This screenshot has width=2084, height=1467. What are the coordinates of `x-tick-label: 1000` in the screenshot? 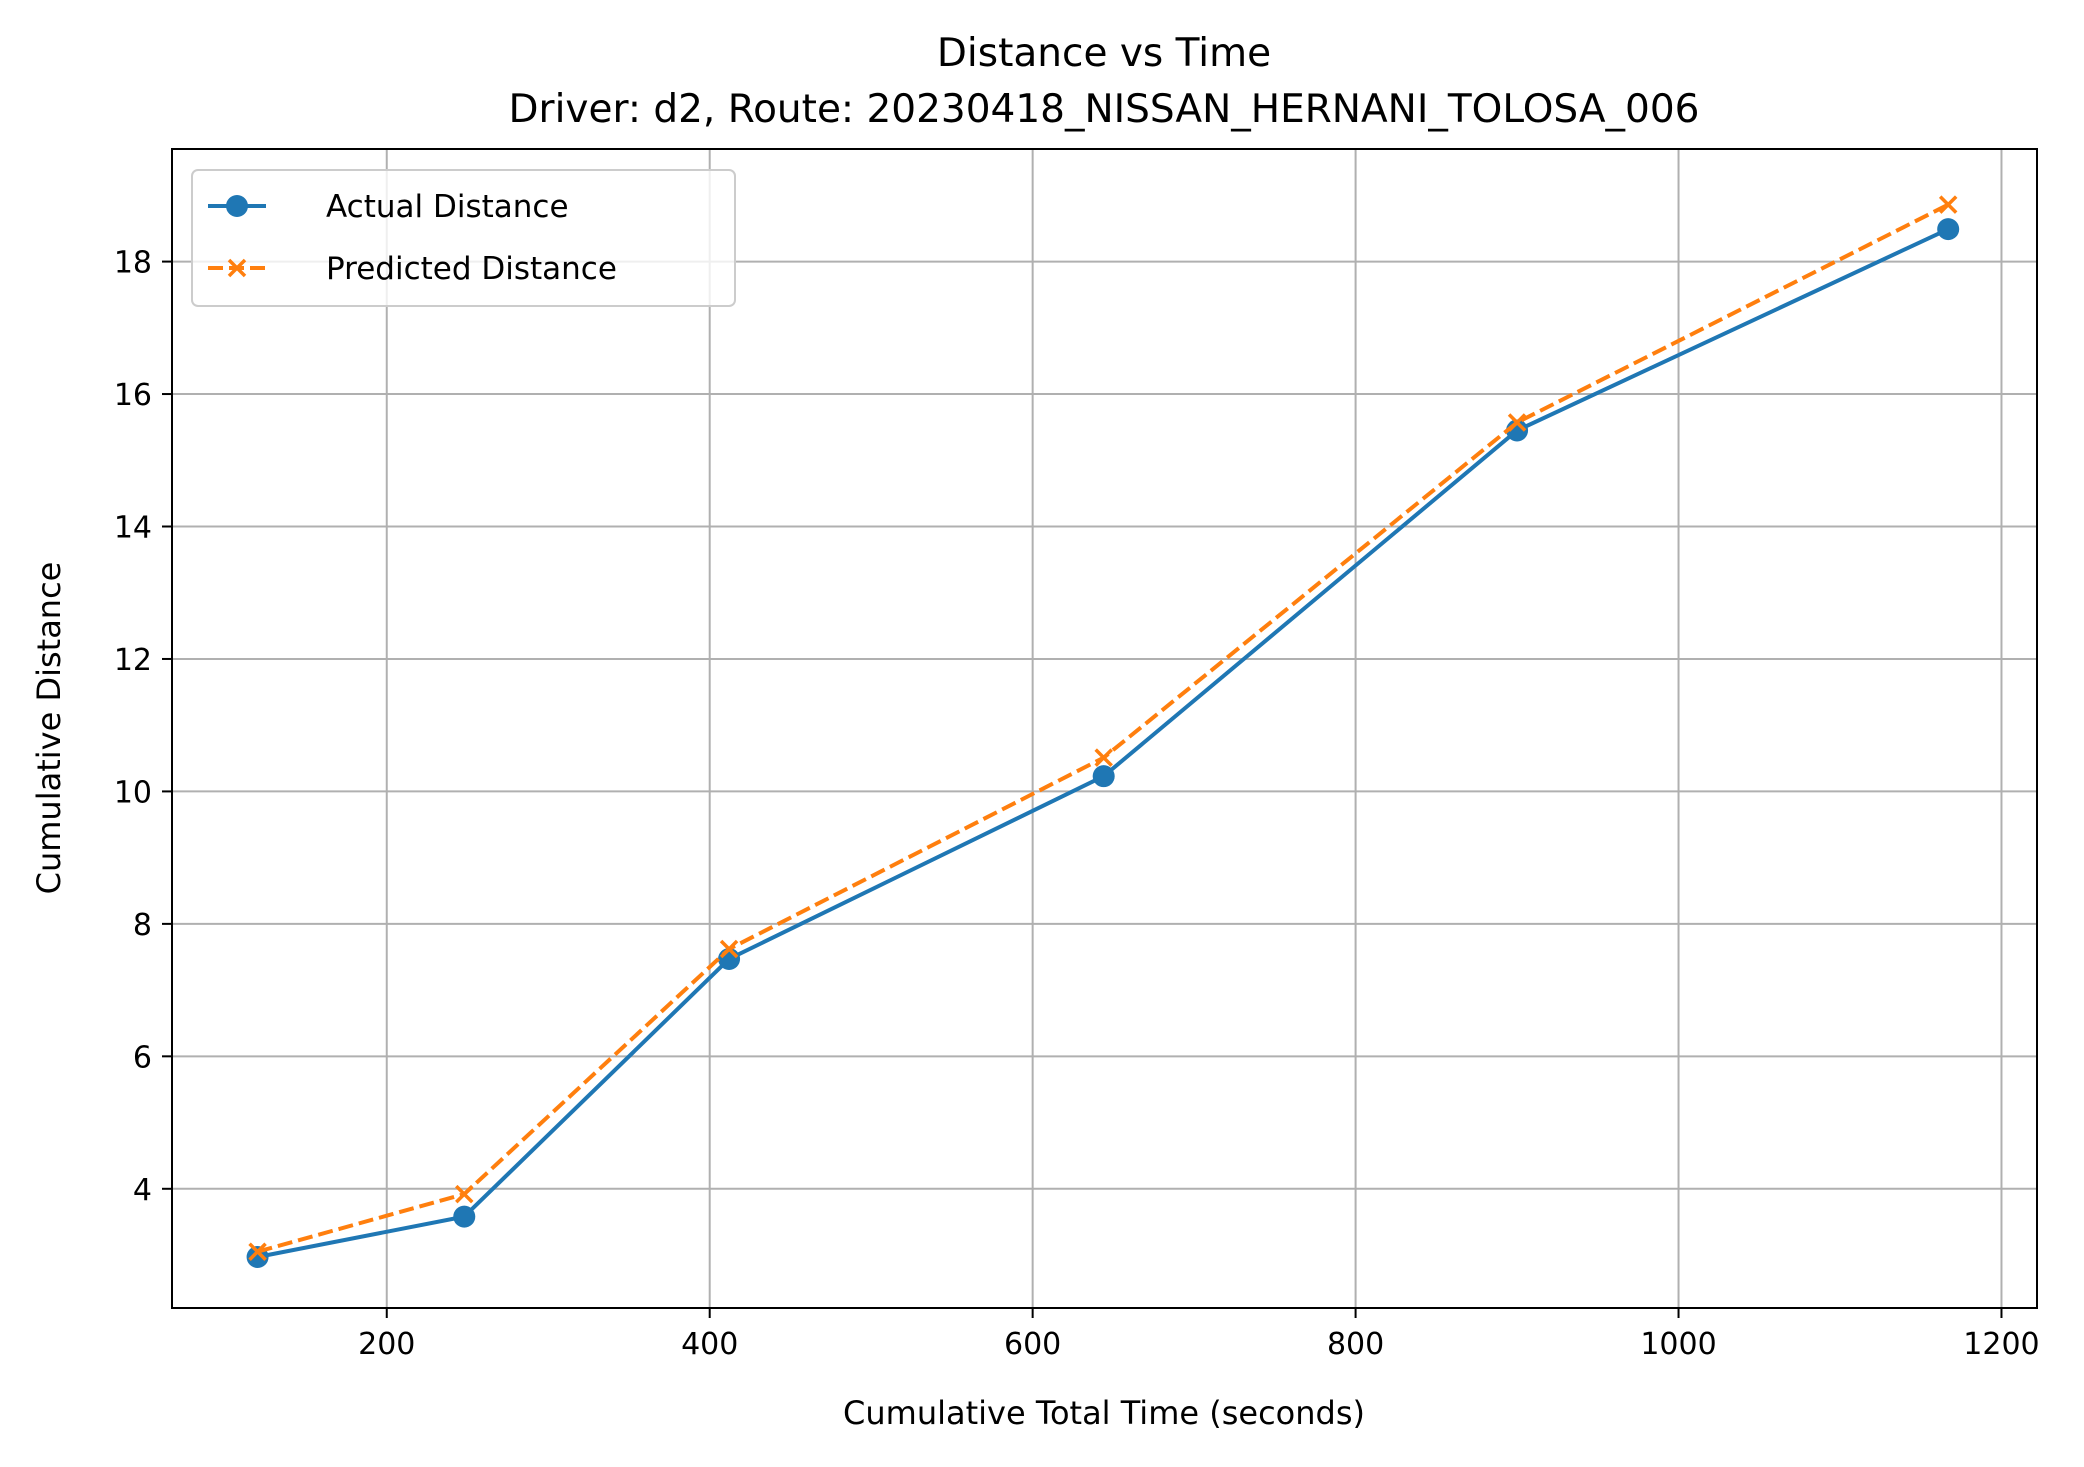 It's located at (1678, 1344).